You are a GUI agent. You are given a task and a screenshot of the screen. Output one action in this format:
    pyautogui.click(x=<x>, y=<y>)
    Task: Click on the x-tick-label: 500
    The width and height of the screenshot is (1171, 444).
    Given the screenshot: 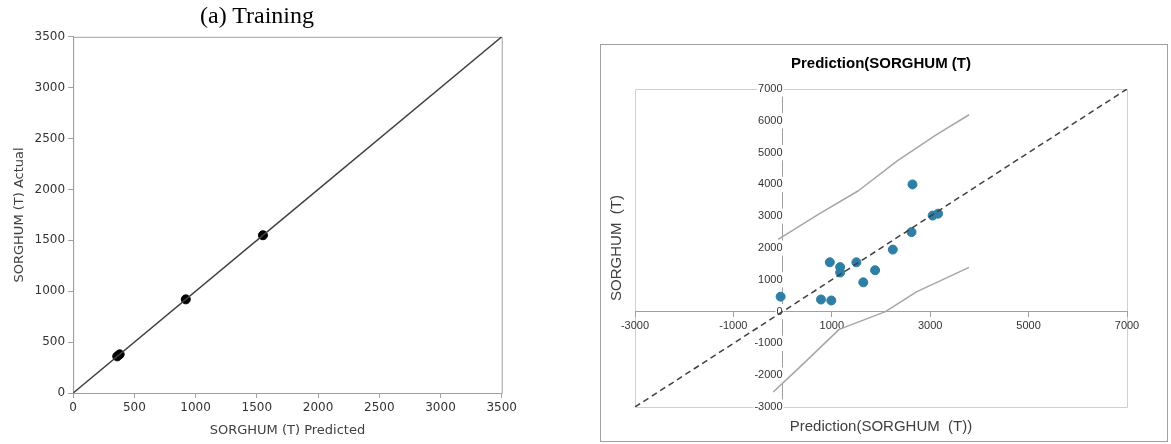 What is the action you would take?
    pyautogui.click(x=134, y=407)
    